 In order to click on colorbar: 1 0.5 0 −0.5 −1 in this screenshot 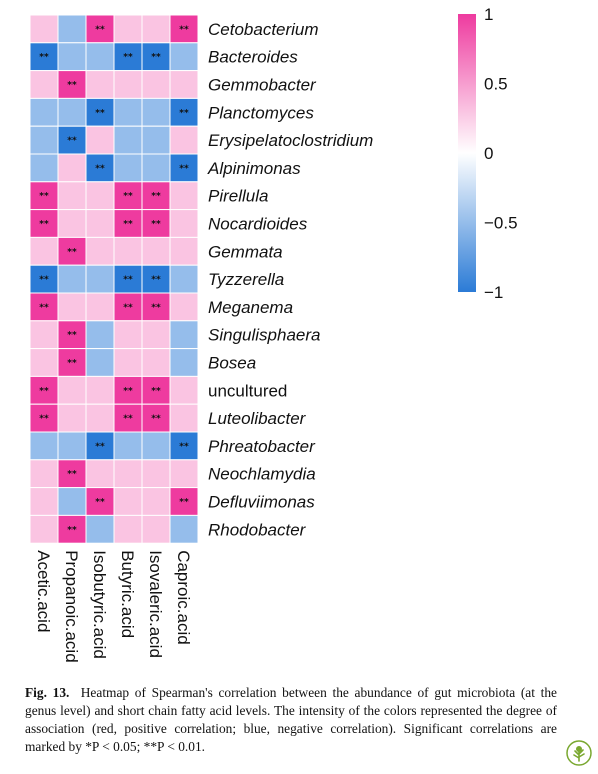, I will do `click(488, 153)`.